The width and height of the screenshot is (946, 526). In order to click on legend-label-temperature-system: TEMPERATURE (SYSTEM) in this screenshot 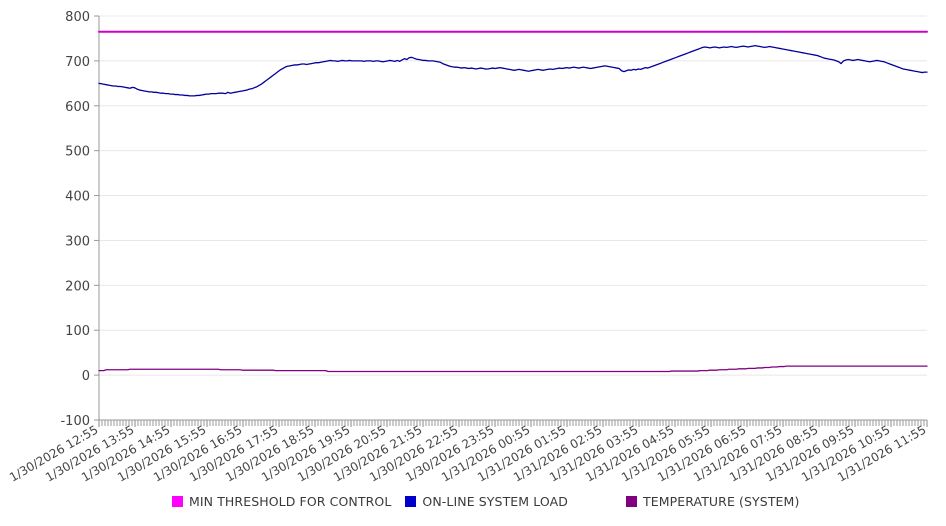, I will do `click(721, 501)`.